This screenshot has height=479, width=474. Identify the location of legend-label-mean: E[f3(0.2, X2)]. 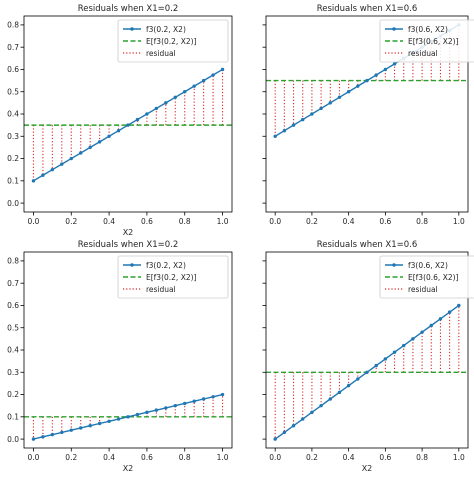
(171, 277).